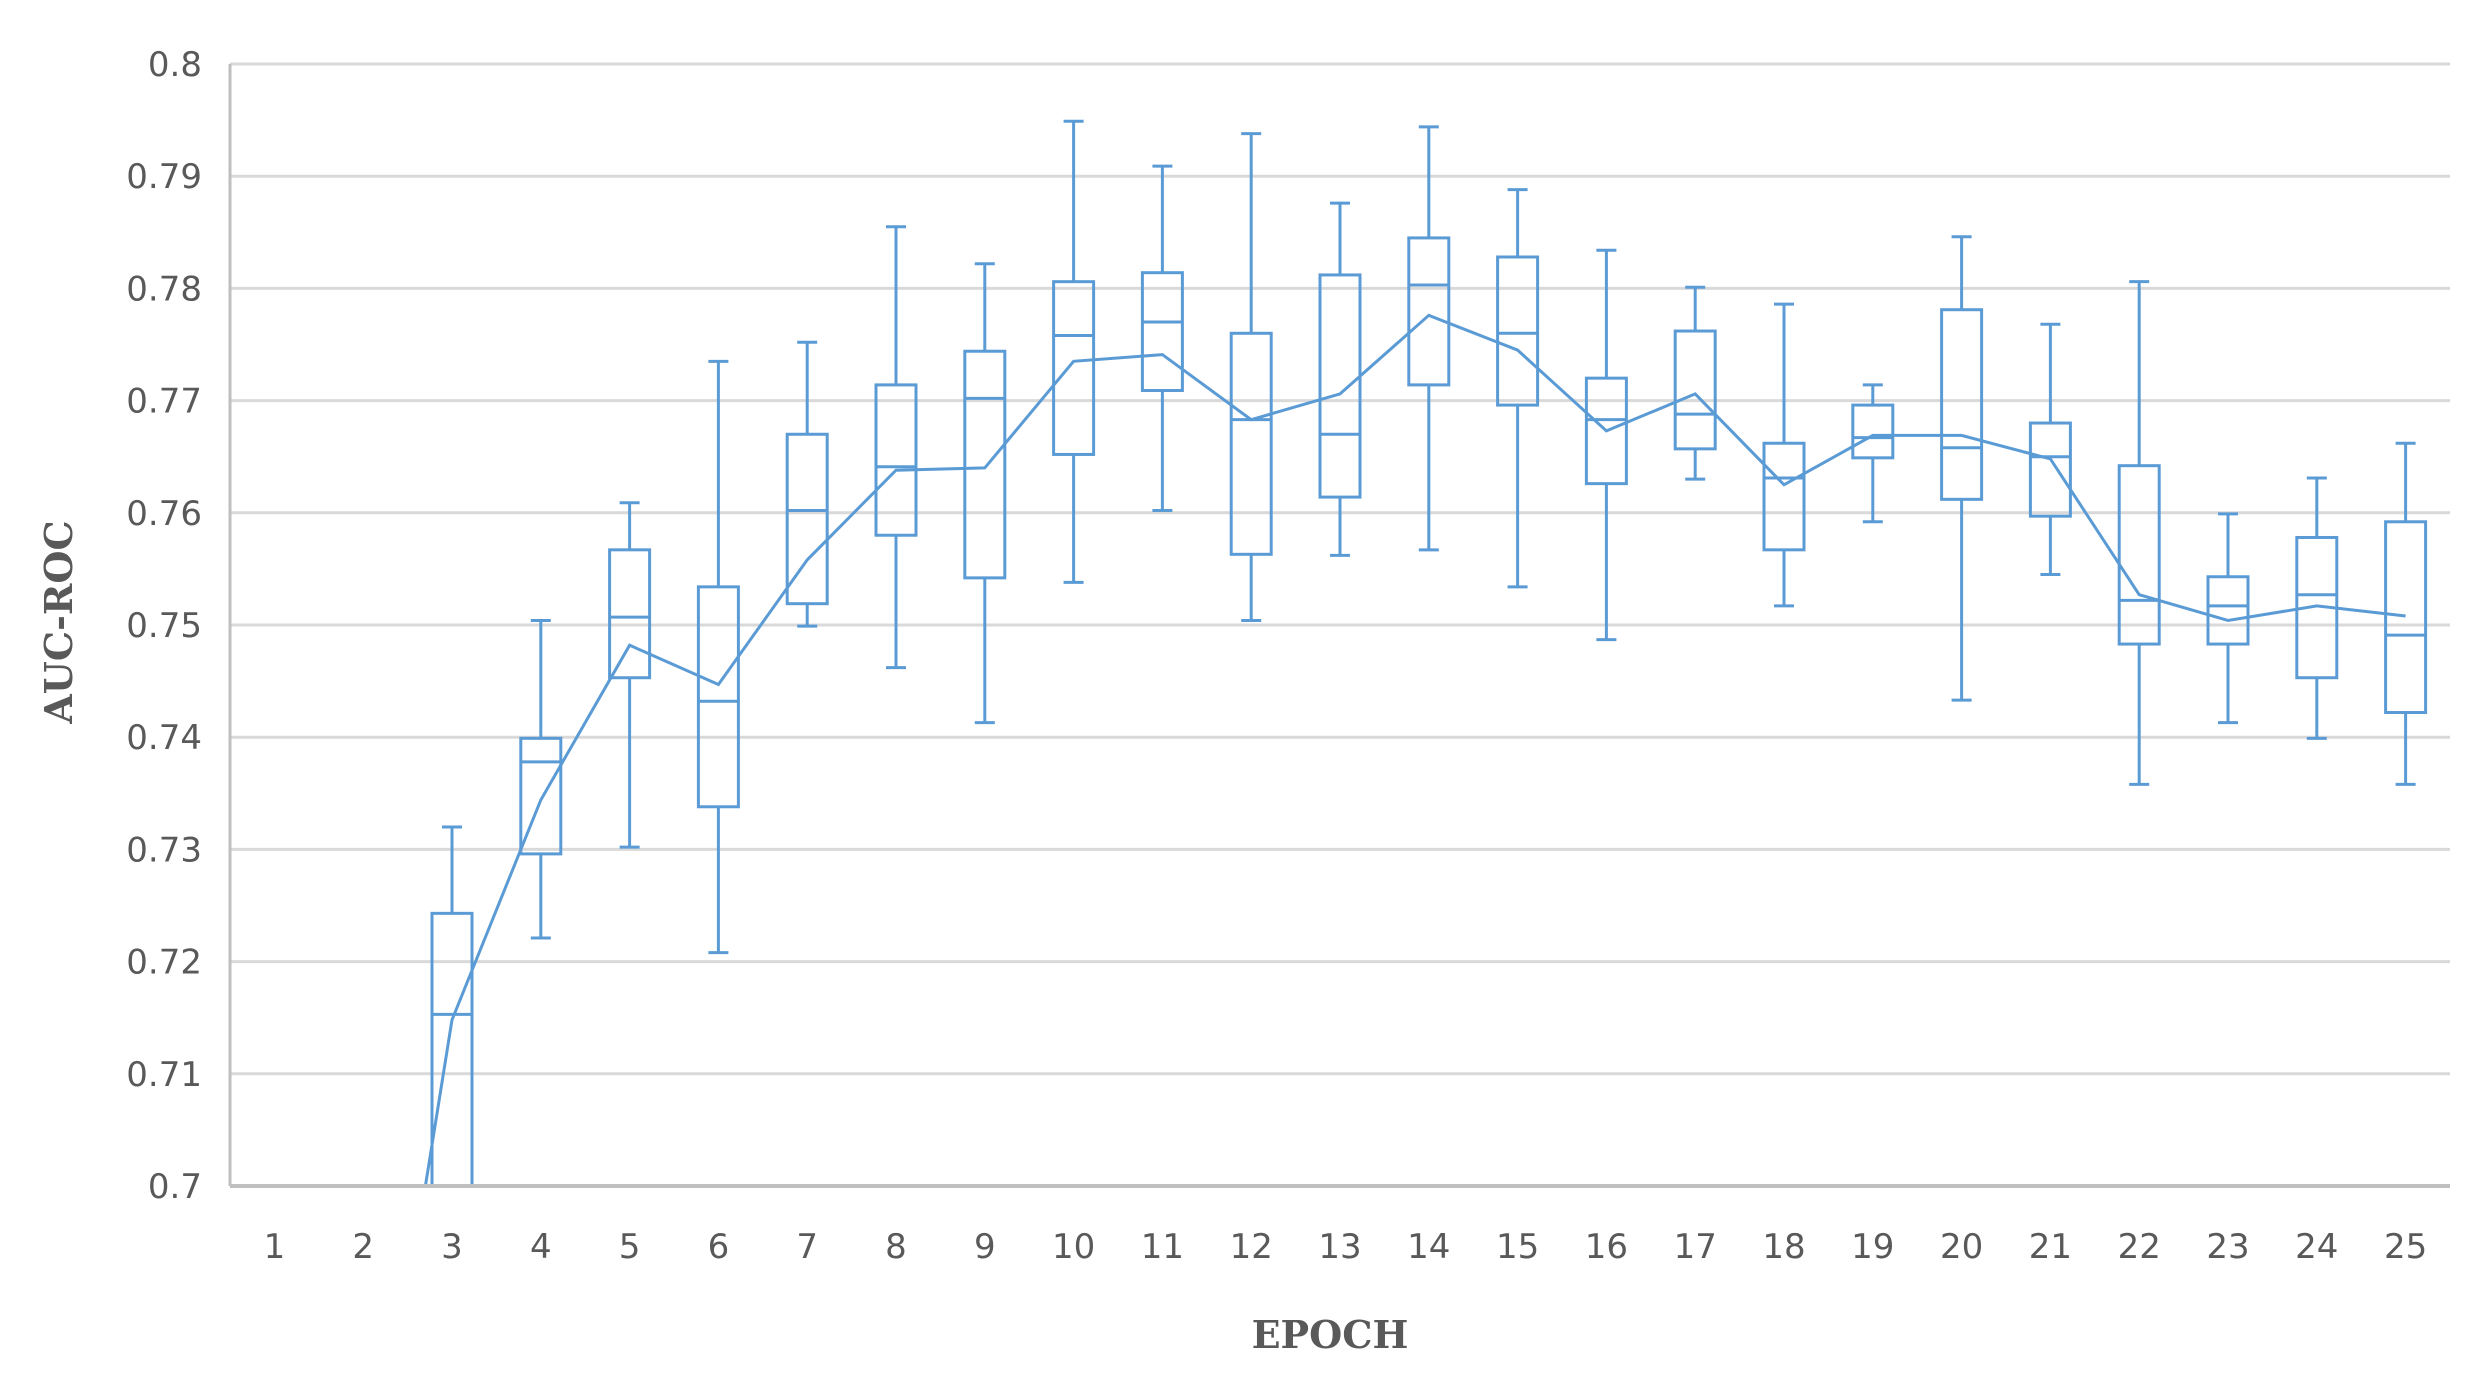 This screenshot has width=2484, height=1386. I want to click on x-tick-label: 4, so click(541, 1247).